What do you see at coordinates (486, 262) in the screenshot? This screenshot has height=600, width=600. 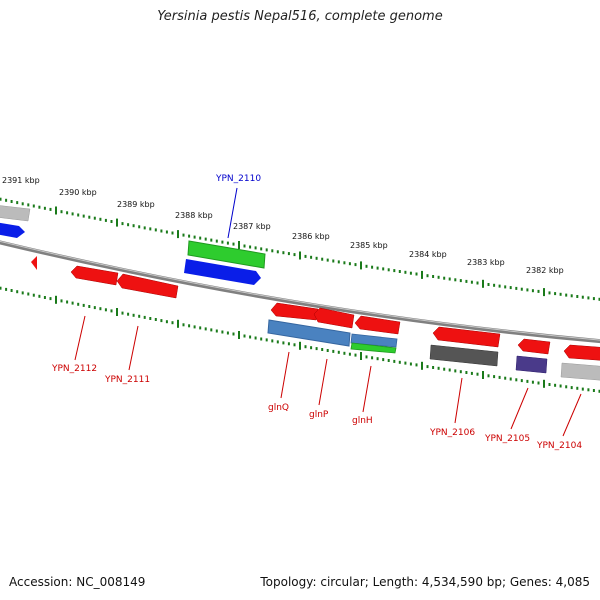 I see `kbp-label: 2383 kbp` at bounding box center [486, 262].